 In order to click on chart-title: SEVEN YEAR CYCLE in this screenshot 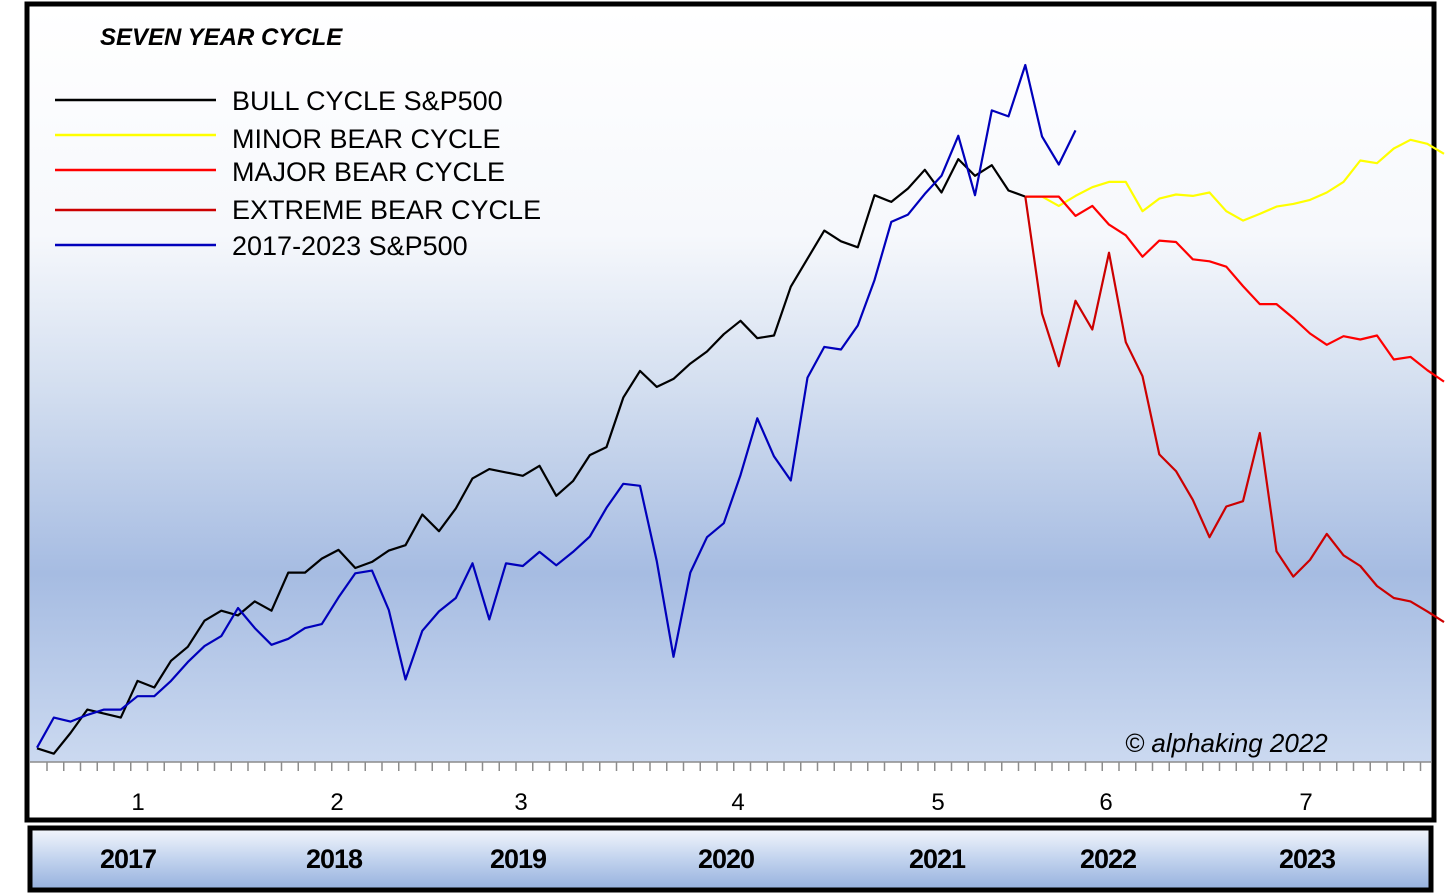, I will do `click(221, 37)`.